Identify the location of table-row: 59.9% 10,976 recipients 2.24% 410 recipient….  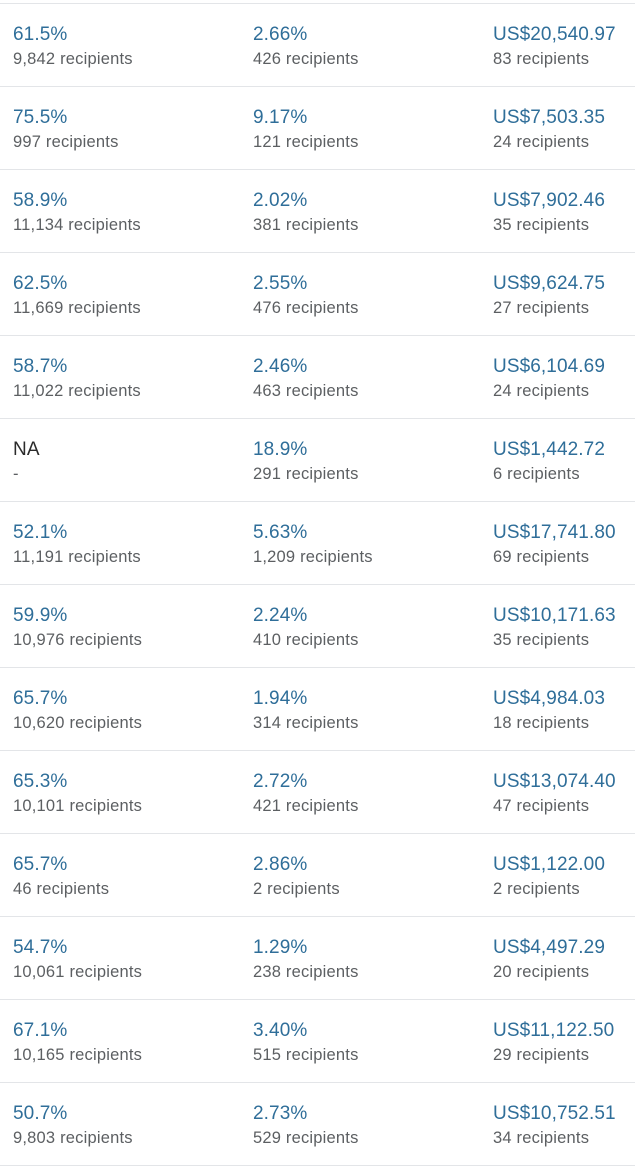
(317, 626).